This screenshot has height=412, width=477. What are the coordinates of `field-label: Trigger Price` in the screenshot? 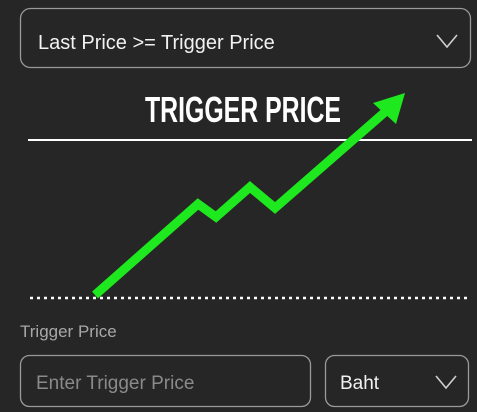 It's located at (68, 331).